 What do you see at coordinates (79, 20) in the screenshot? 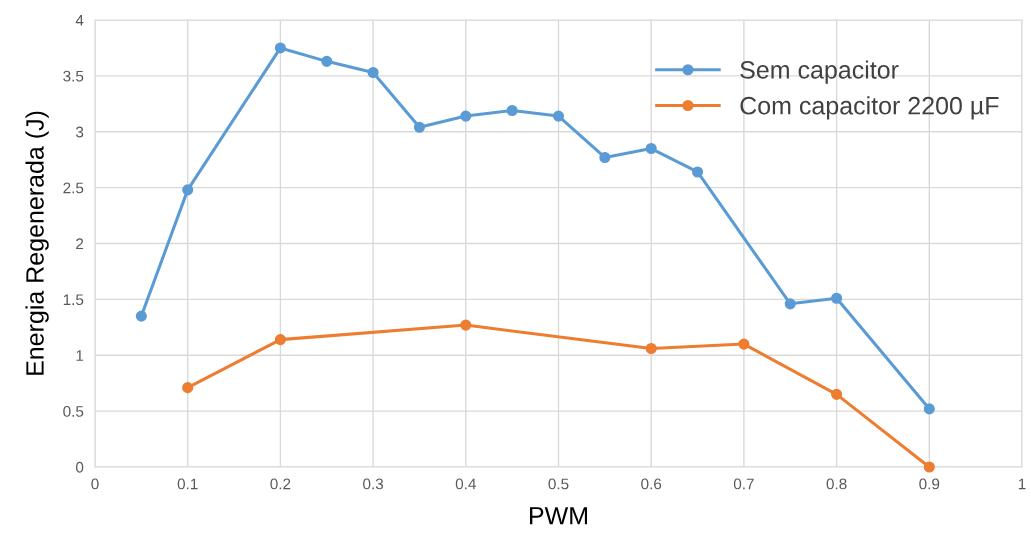
I see `y-tick-label: 4` at bounding box center [79, 20].